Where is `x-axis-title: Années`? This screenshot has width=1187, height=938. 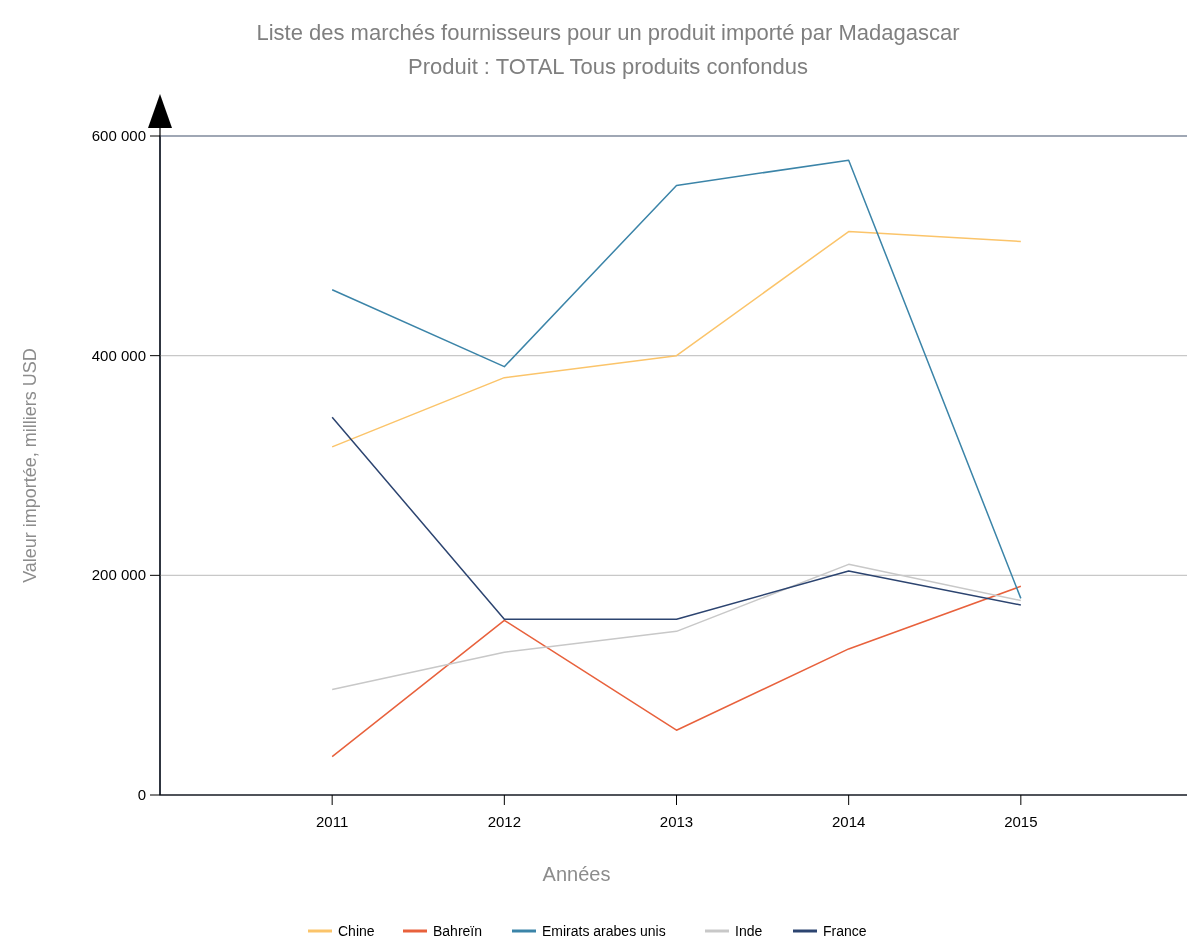 x-axis-title: Années is located at coordinates (576, 874).